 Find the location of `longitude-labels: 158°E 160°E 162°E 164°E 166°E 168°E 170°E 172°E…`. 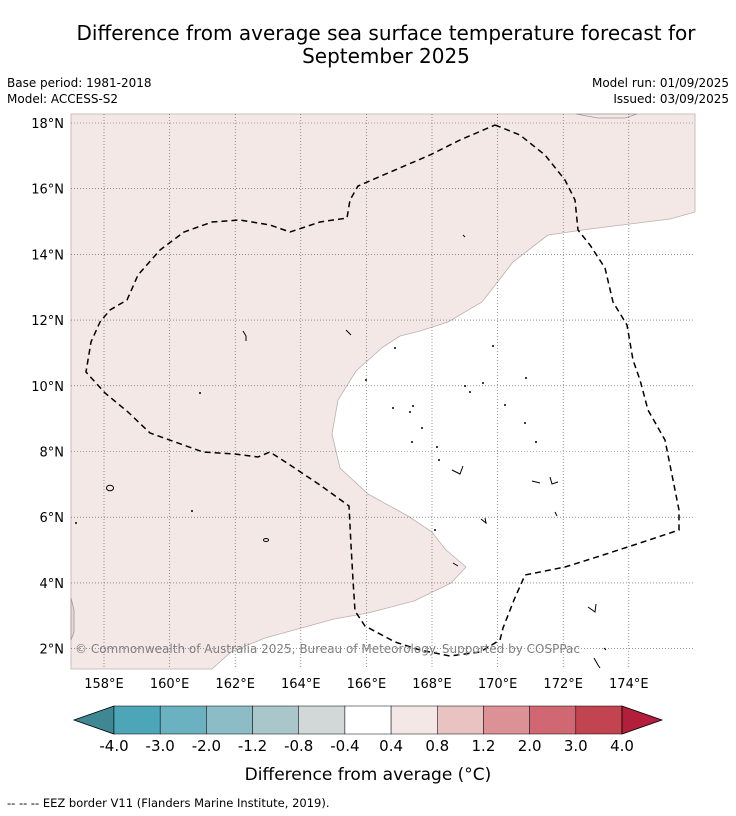

longitude-labels: 158°E 160°E 162°E 164°E 166°E 168°E 170°E 172°E… is located at coordinates (366, 684).